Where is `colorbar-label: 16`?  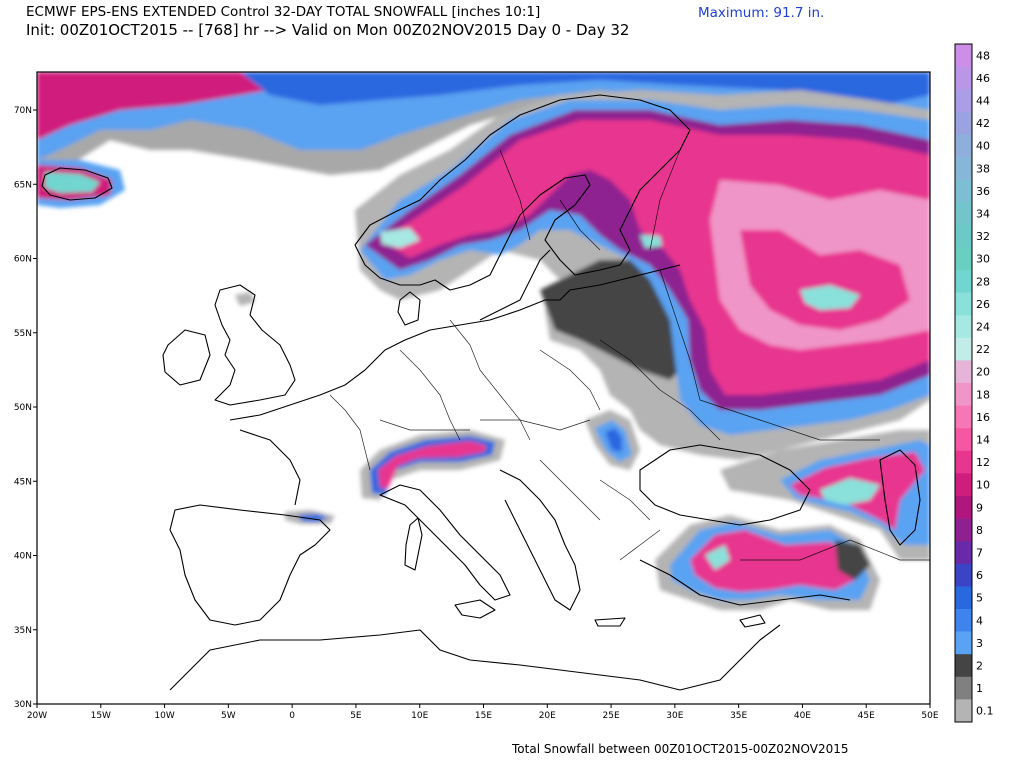 colorbar-label: 16 is located at coordinates (983, 417).